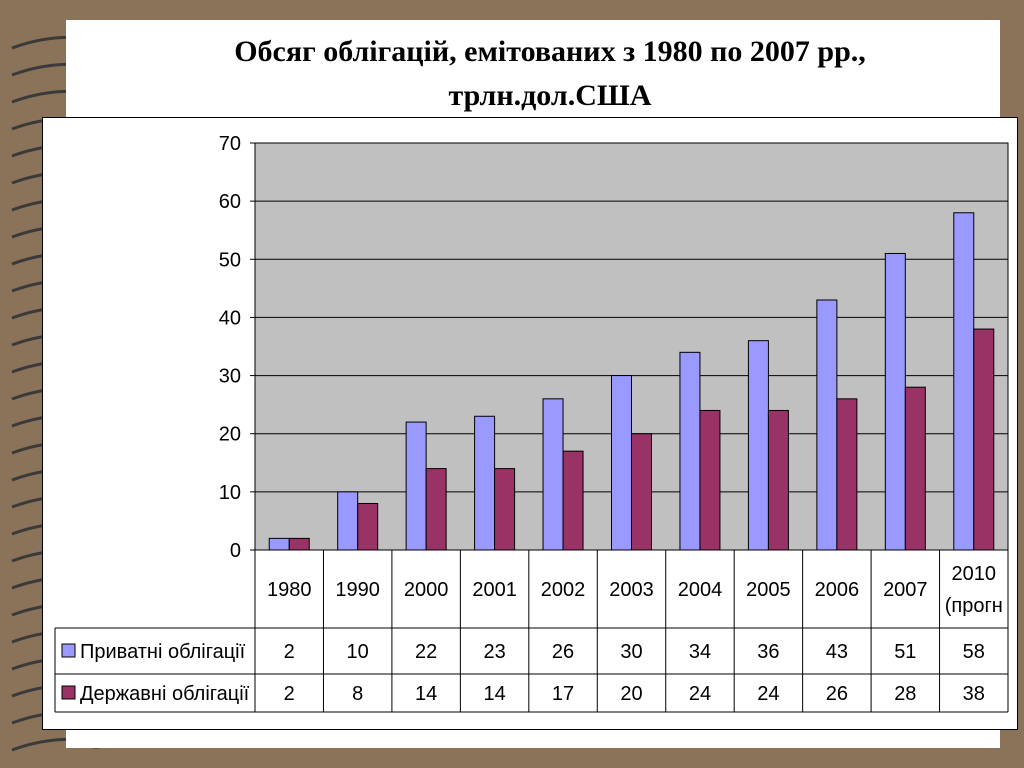 This screenshot has height=768, width=1024. I want to click on legend-label: Приватні облігації, so click(163, 652).